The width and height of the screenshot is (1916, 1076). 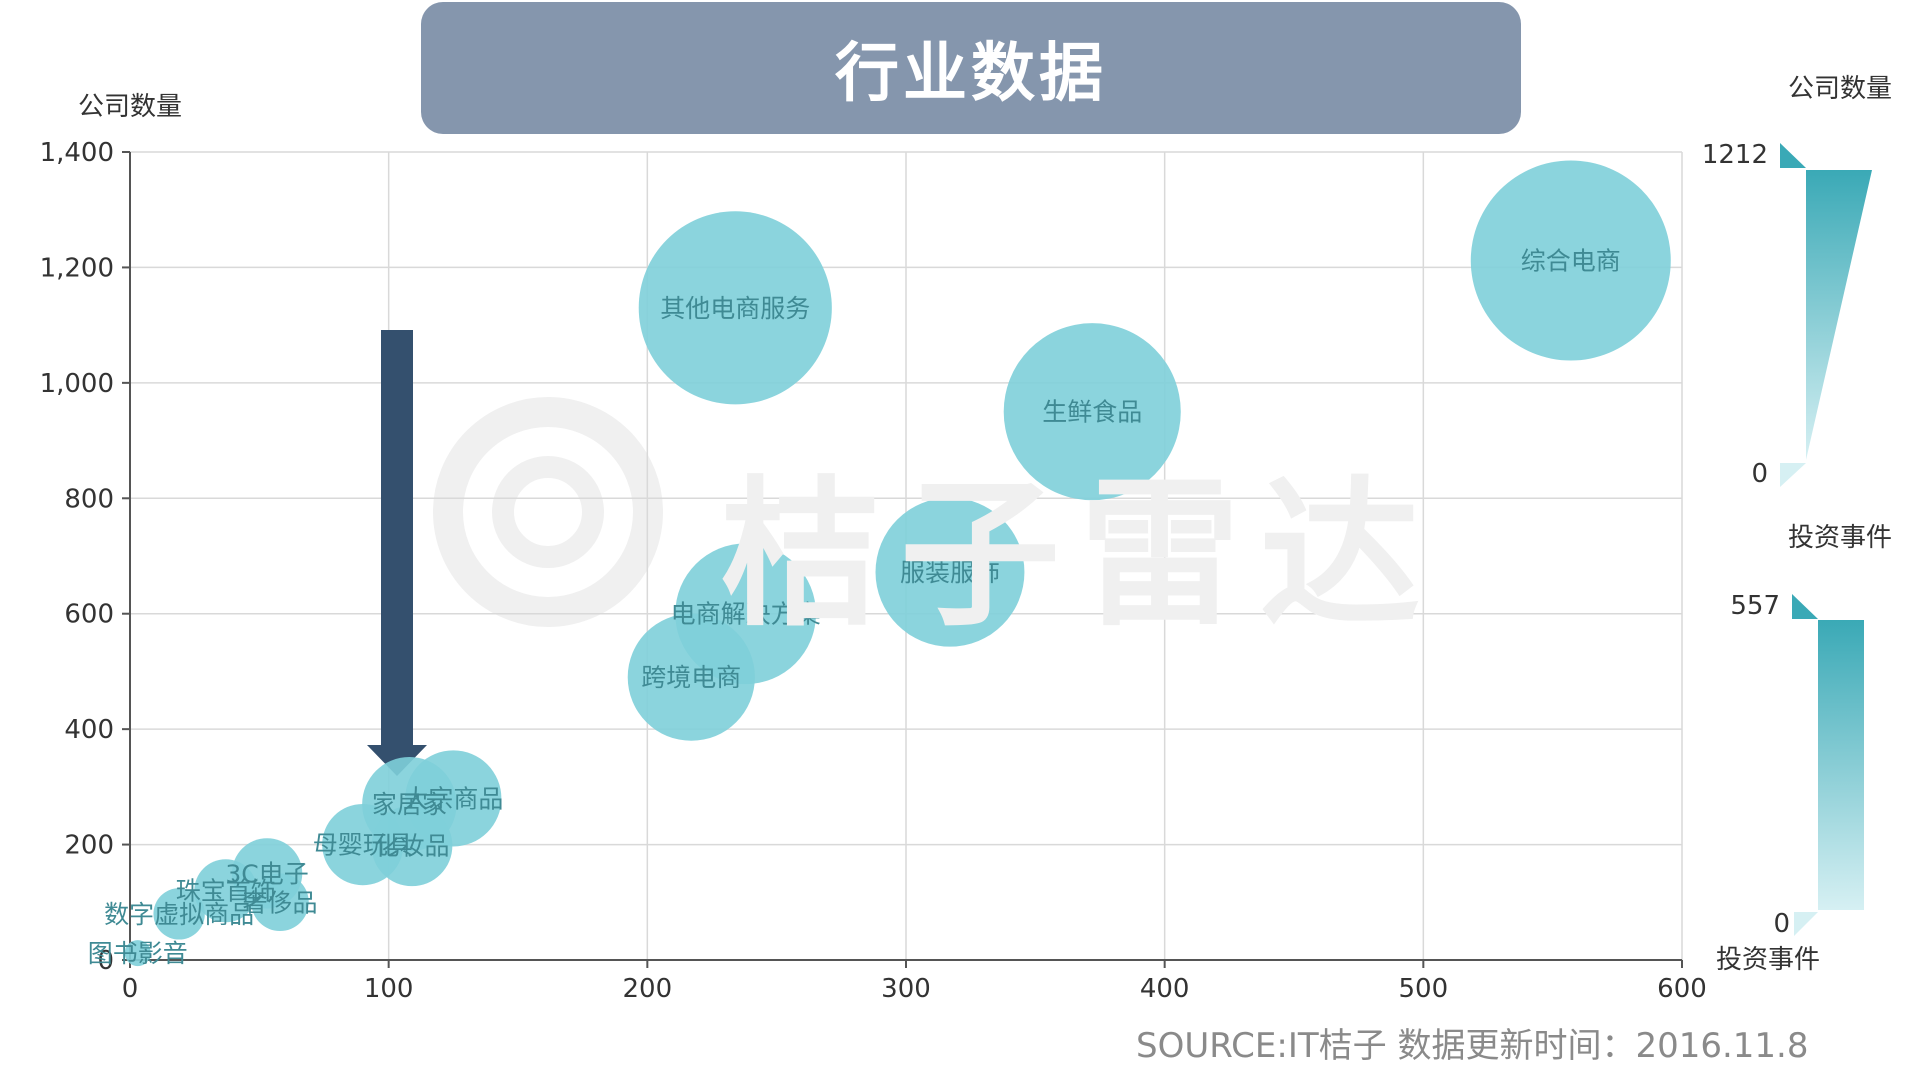 I want to click on y-tick-label: 800, so click(x=89, y=499).